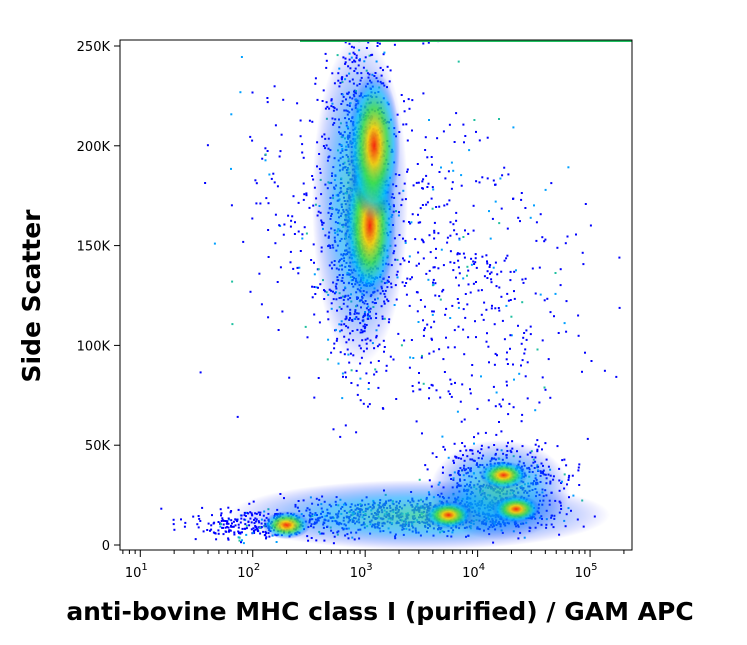 The image size is (747, 645). Describe the element at coordinates (94, 346) in the screenshot. I see `y-tick-label: 100K` at that location.